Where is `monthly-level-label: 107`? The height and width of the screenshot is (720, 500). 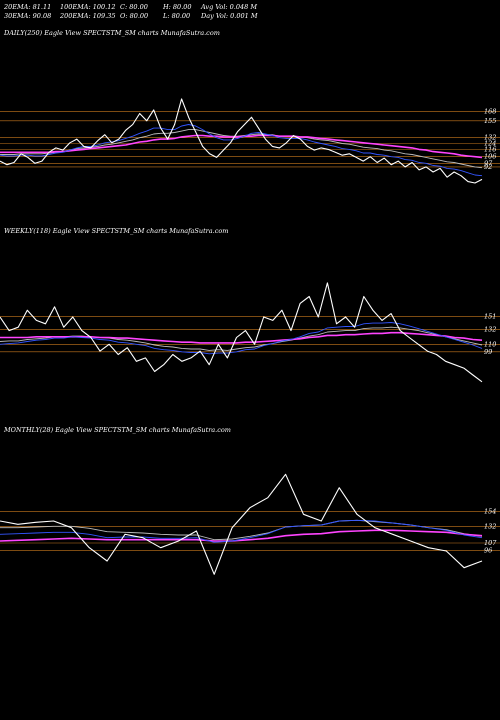
monthly-level-label: 107 is located at coordinates (490, 543).